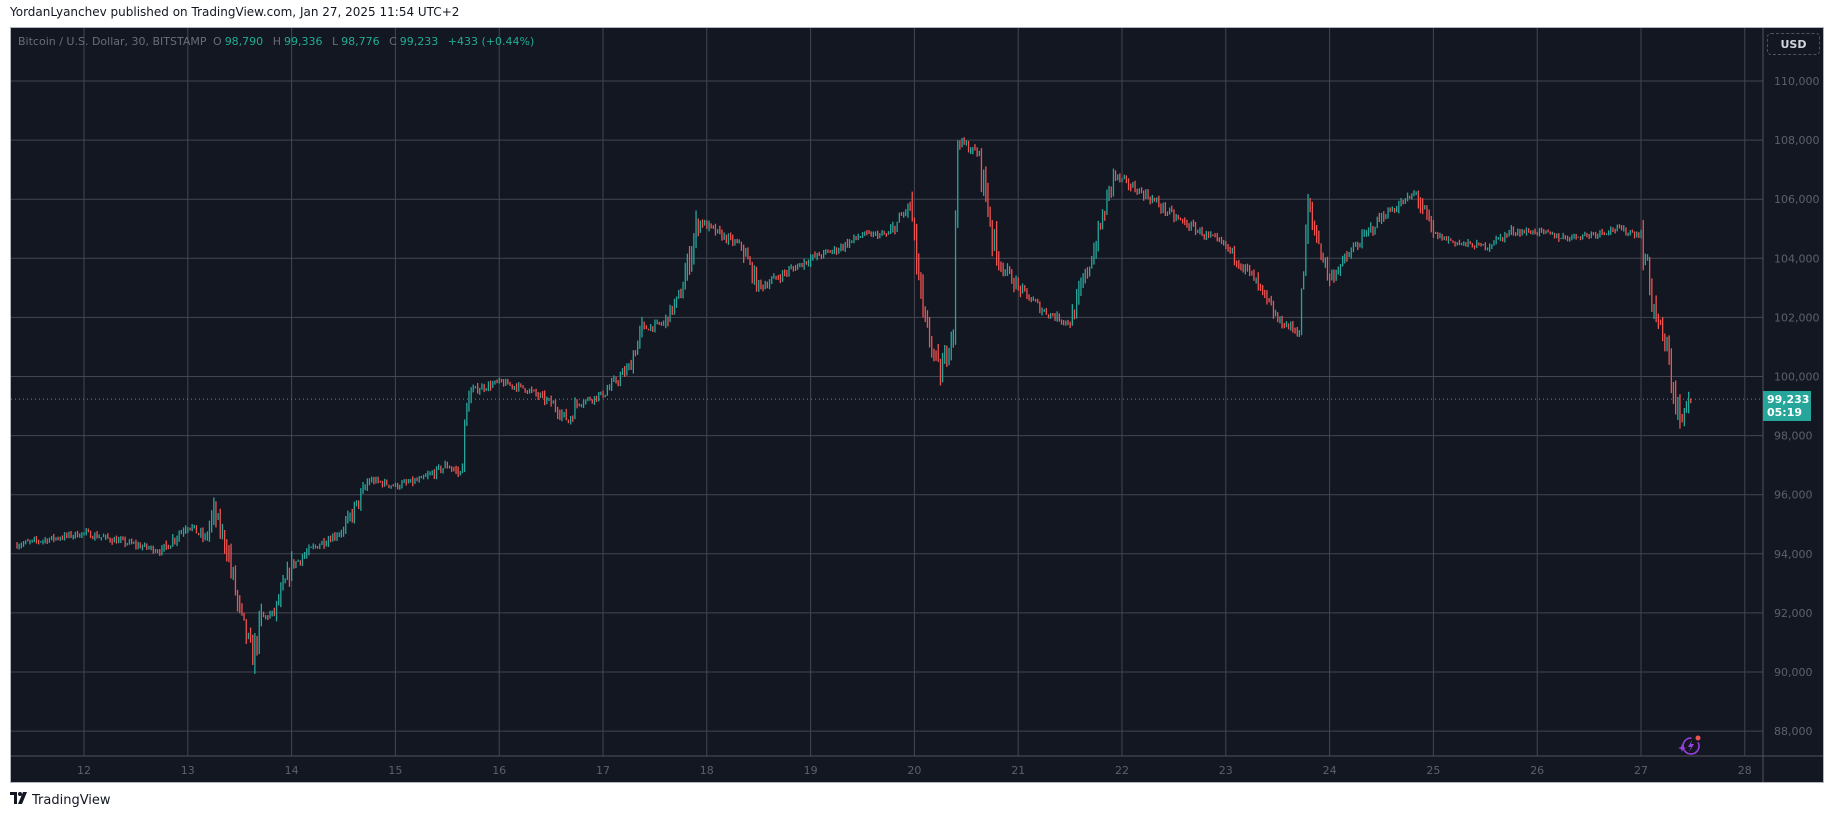  Describe the element at coordinates (1690, 748) in the screenshot. I see `lightning-sparkle-icon` at that location.